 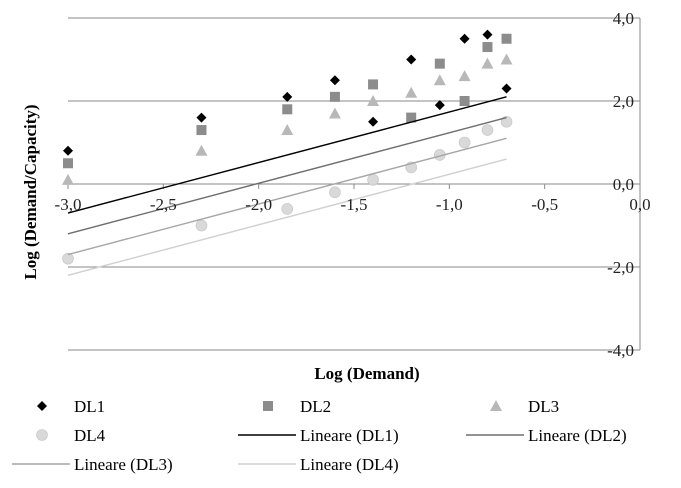 I want to click on legend-label: DL2, so click(x=315, y=406).